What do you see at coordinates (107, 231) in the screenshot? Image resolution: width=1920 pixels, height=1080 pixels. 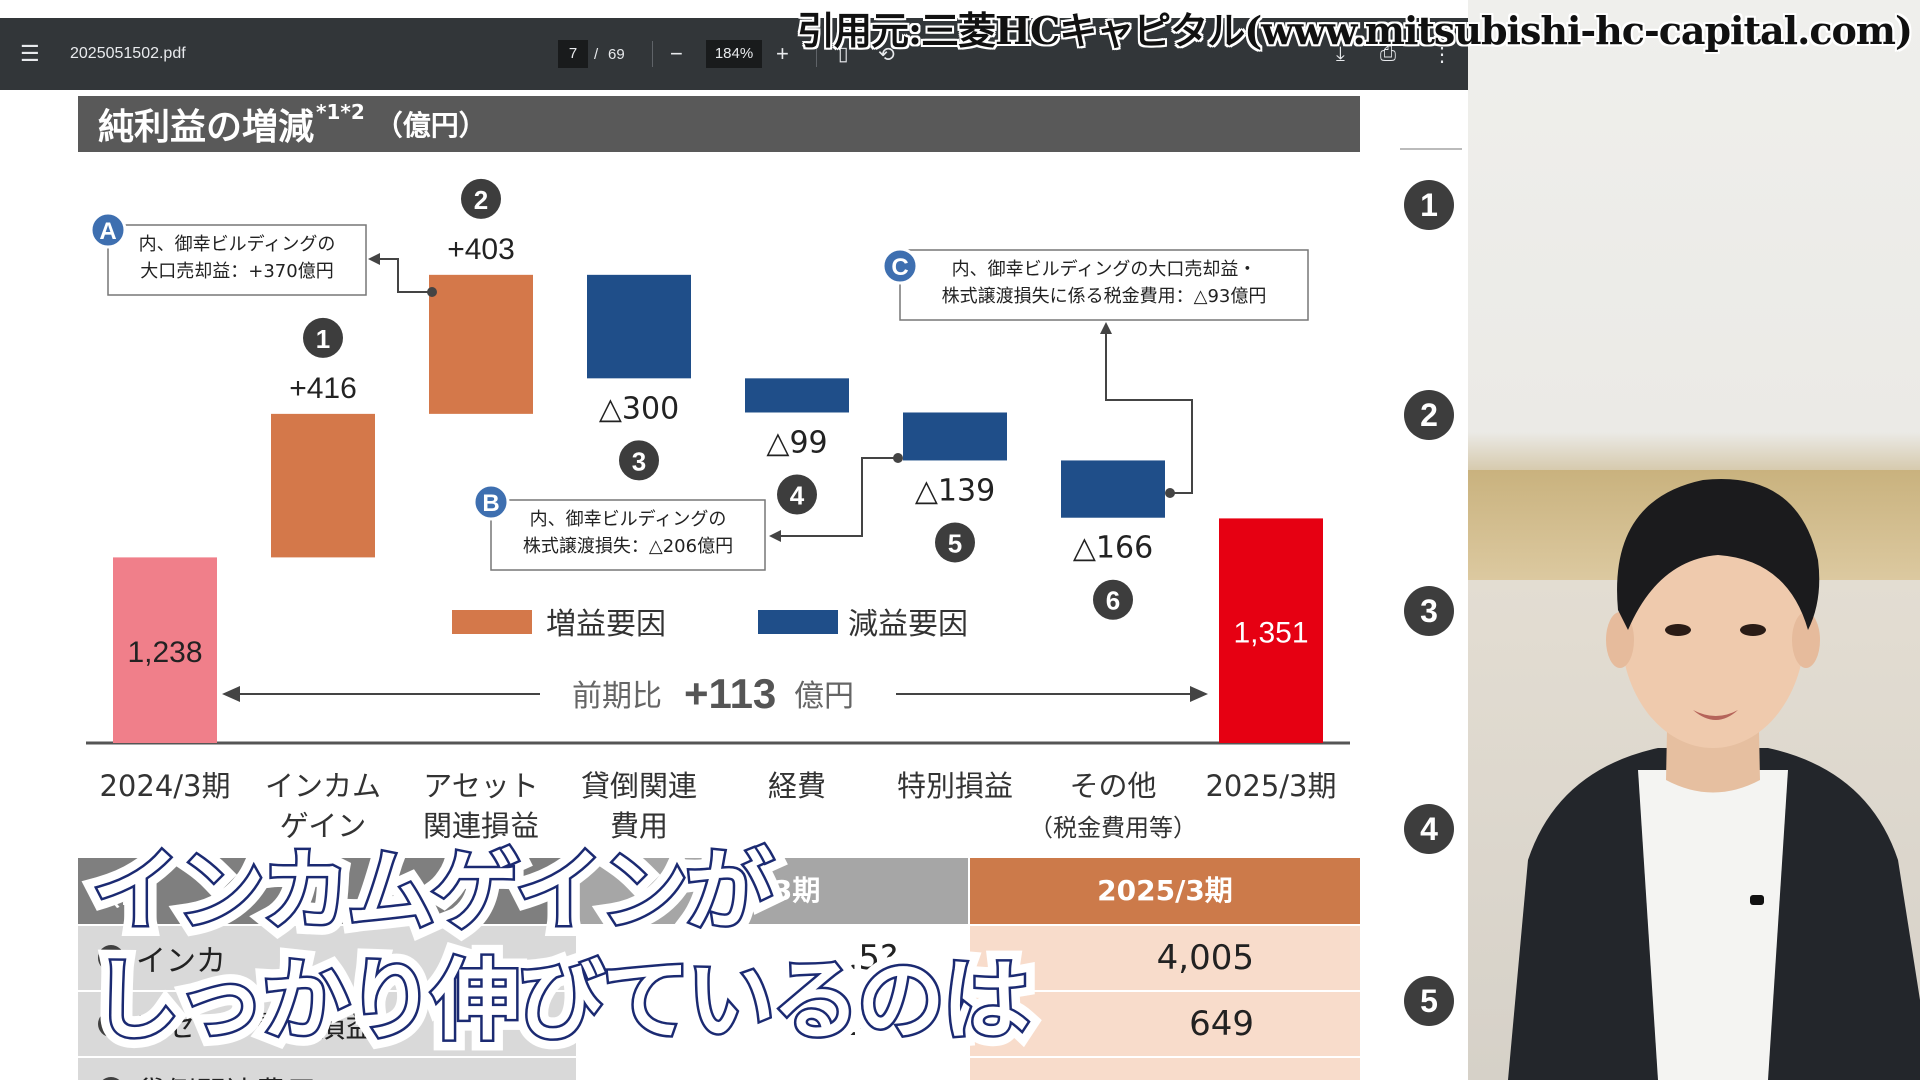 I see `annotation-badge-letter: A` at bounding box center [107, 231].